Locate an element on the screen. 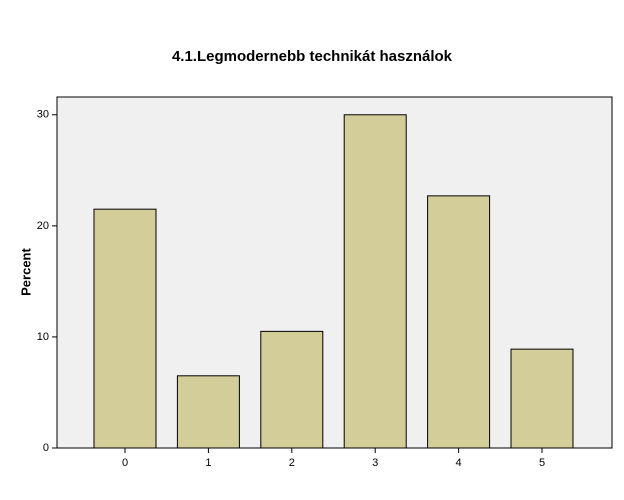 Image resolution: width=624 pixels, height=500 pixels. y-axis-label: Percent is located at coordinates (25, 271).